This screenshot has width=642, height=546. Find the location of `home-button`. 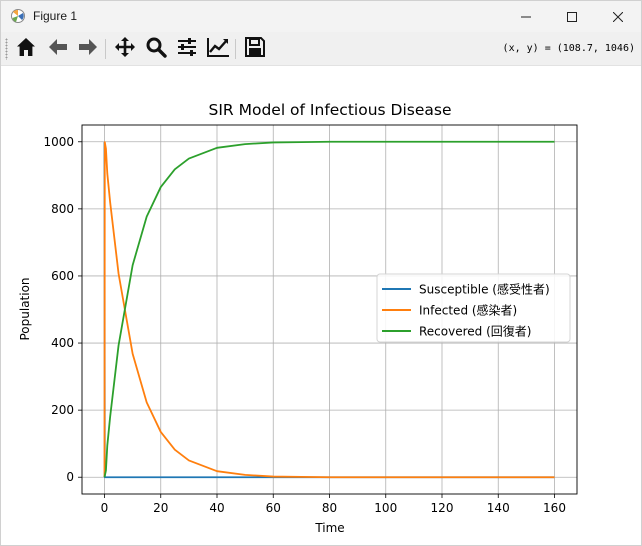

home-button is located at coordinates (26, 49).